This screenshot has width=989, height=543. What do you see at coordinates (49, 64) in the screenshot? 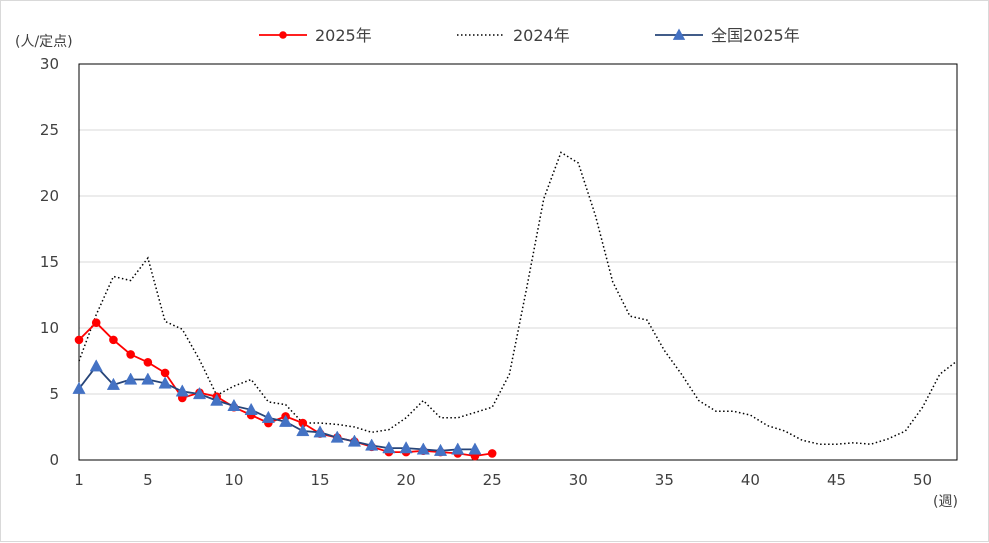
I see `y-tick-label: 30` at bounding box center [49, 64].